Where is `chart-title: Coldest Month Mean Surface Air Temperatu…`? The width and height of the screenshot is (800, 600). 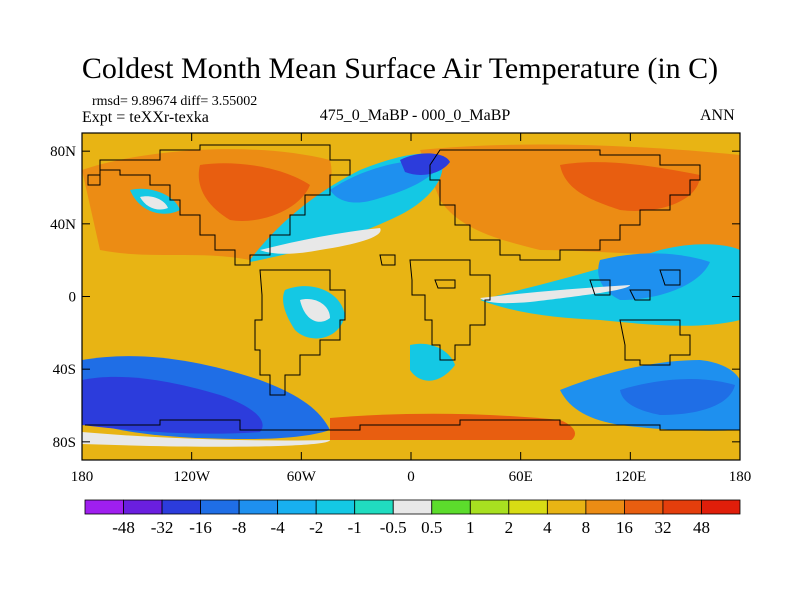 chart-title: Coldest Month Mean Surface Air Temperatu… is located at coordinates (400, 68).